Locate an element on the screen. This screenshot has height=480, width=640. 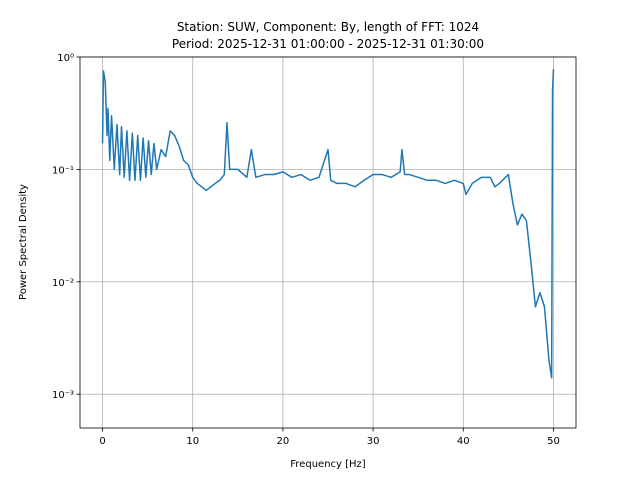
x-tick-label: 20 is located at coordinates (283, 441).